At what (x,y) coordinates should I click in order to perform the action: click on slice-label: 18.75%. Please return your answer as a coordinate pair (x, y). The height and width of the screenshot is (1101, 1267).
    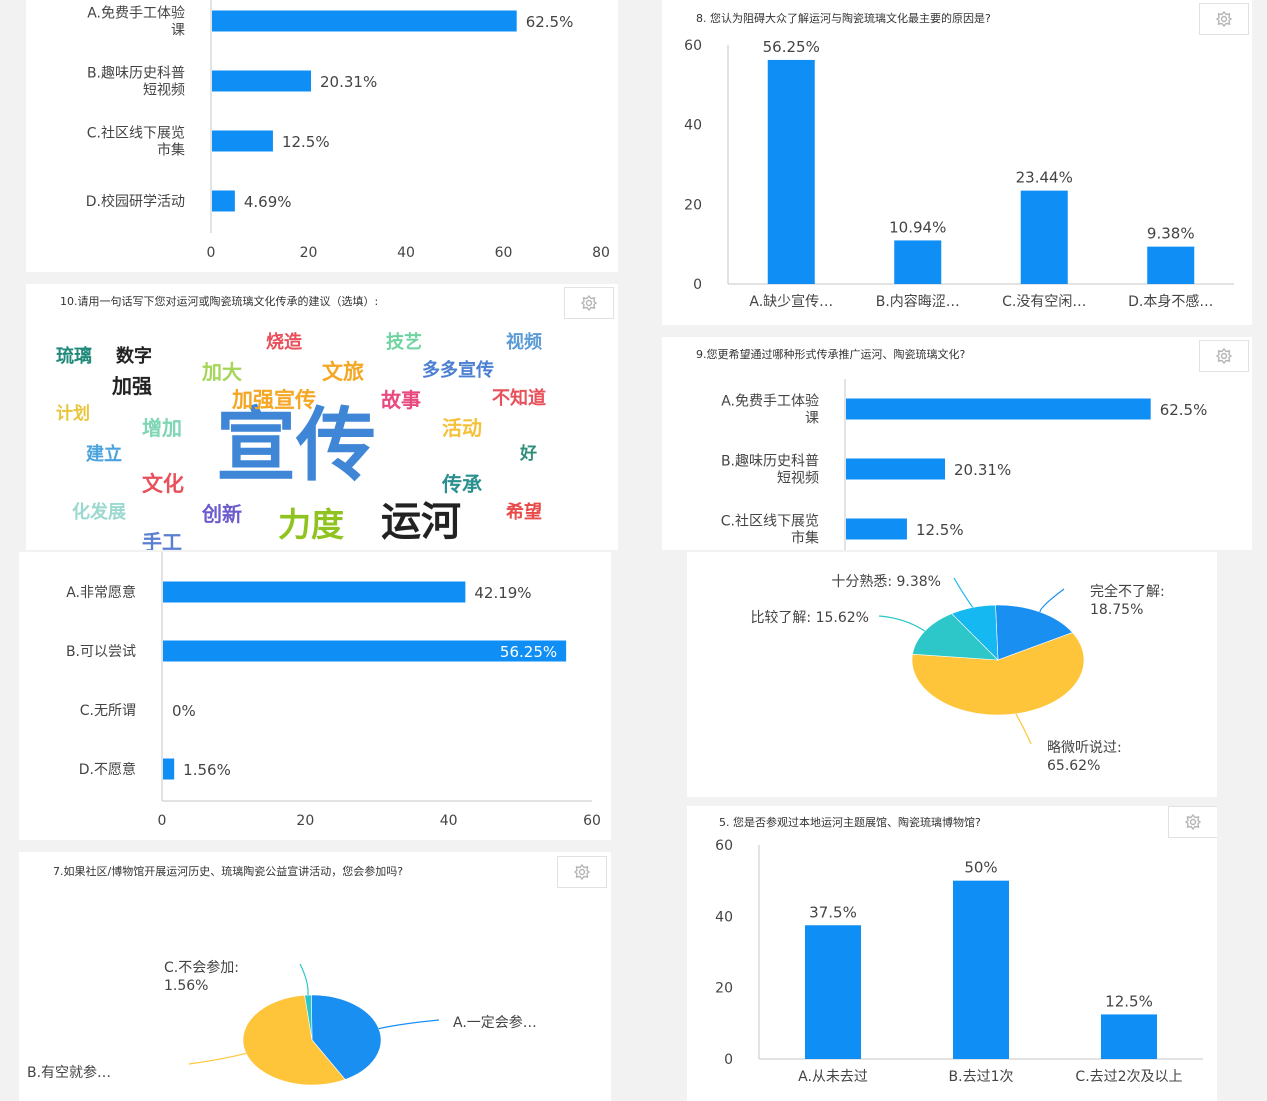
    Looking at the image, I should click on (1116, 610).